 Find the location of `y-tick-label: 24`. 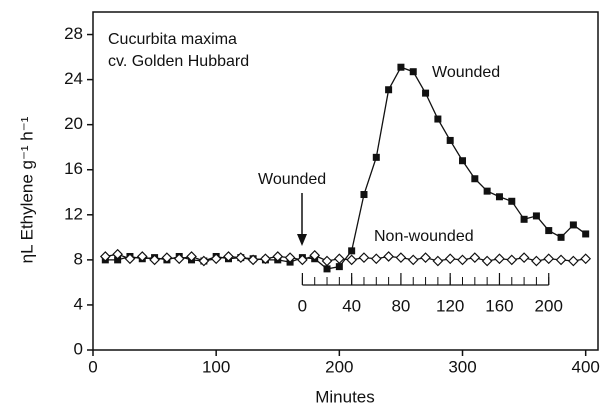

y-tick-label: 24 is located at coordinates (73, 78).